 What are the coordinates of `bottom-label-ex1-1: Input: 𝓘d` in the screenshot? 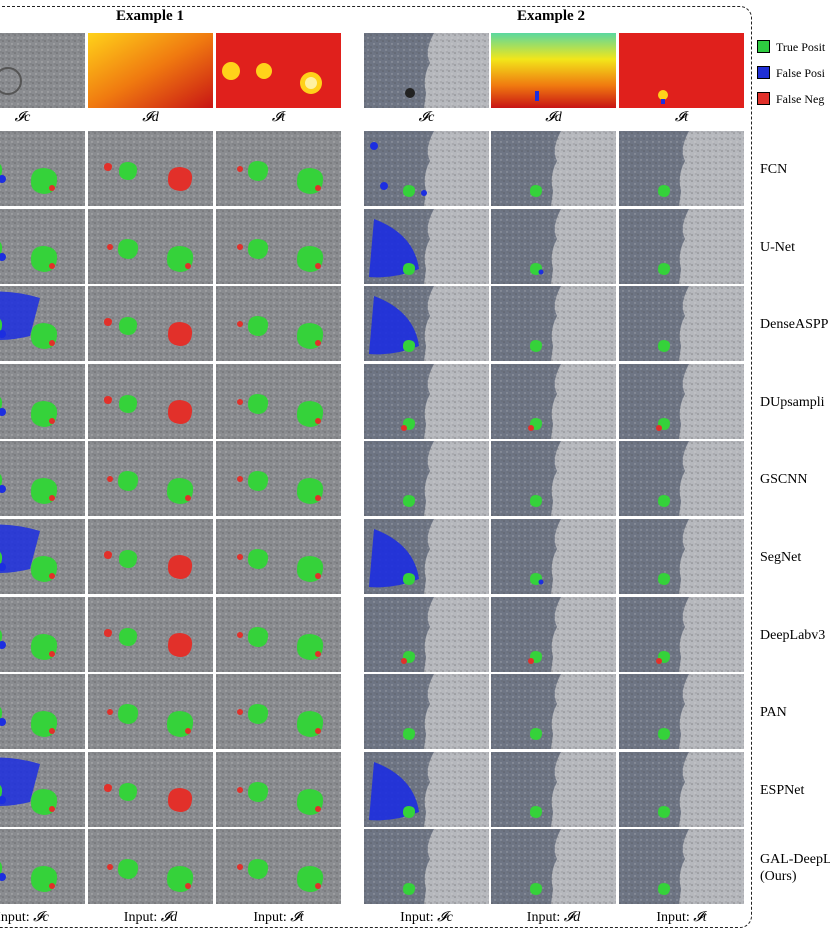 It's located at (150, 918).